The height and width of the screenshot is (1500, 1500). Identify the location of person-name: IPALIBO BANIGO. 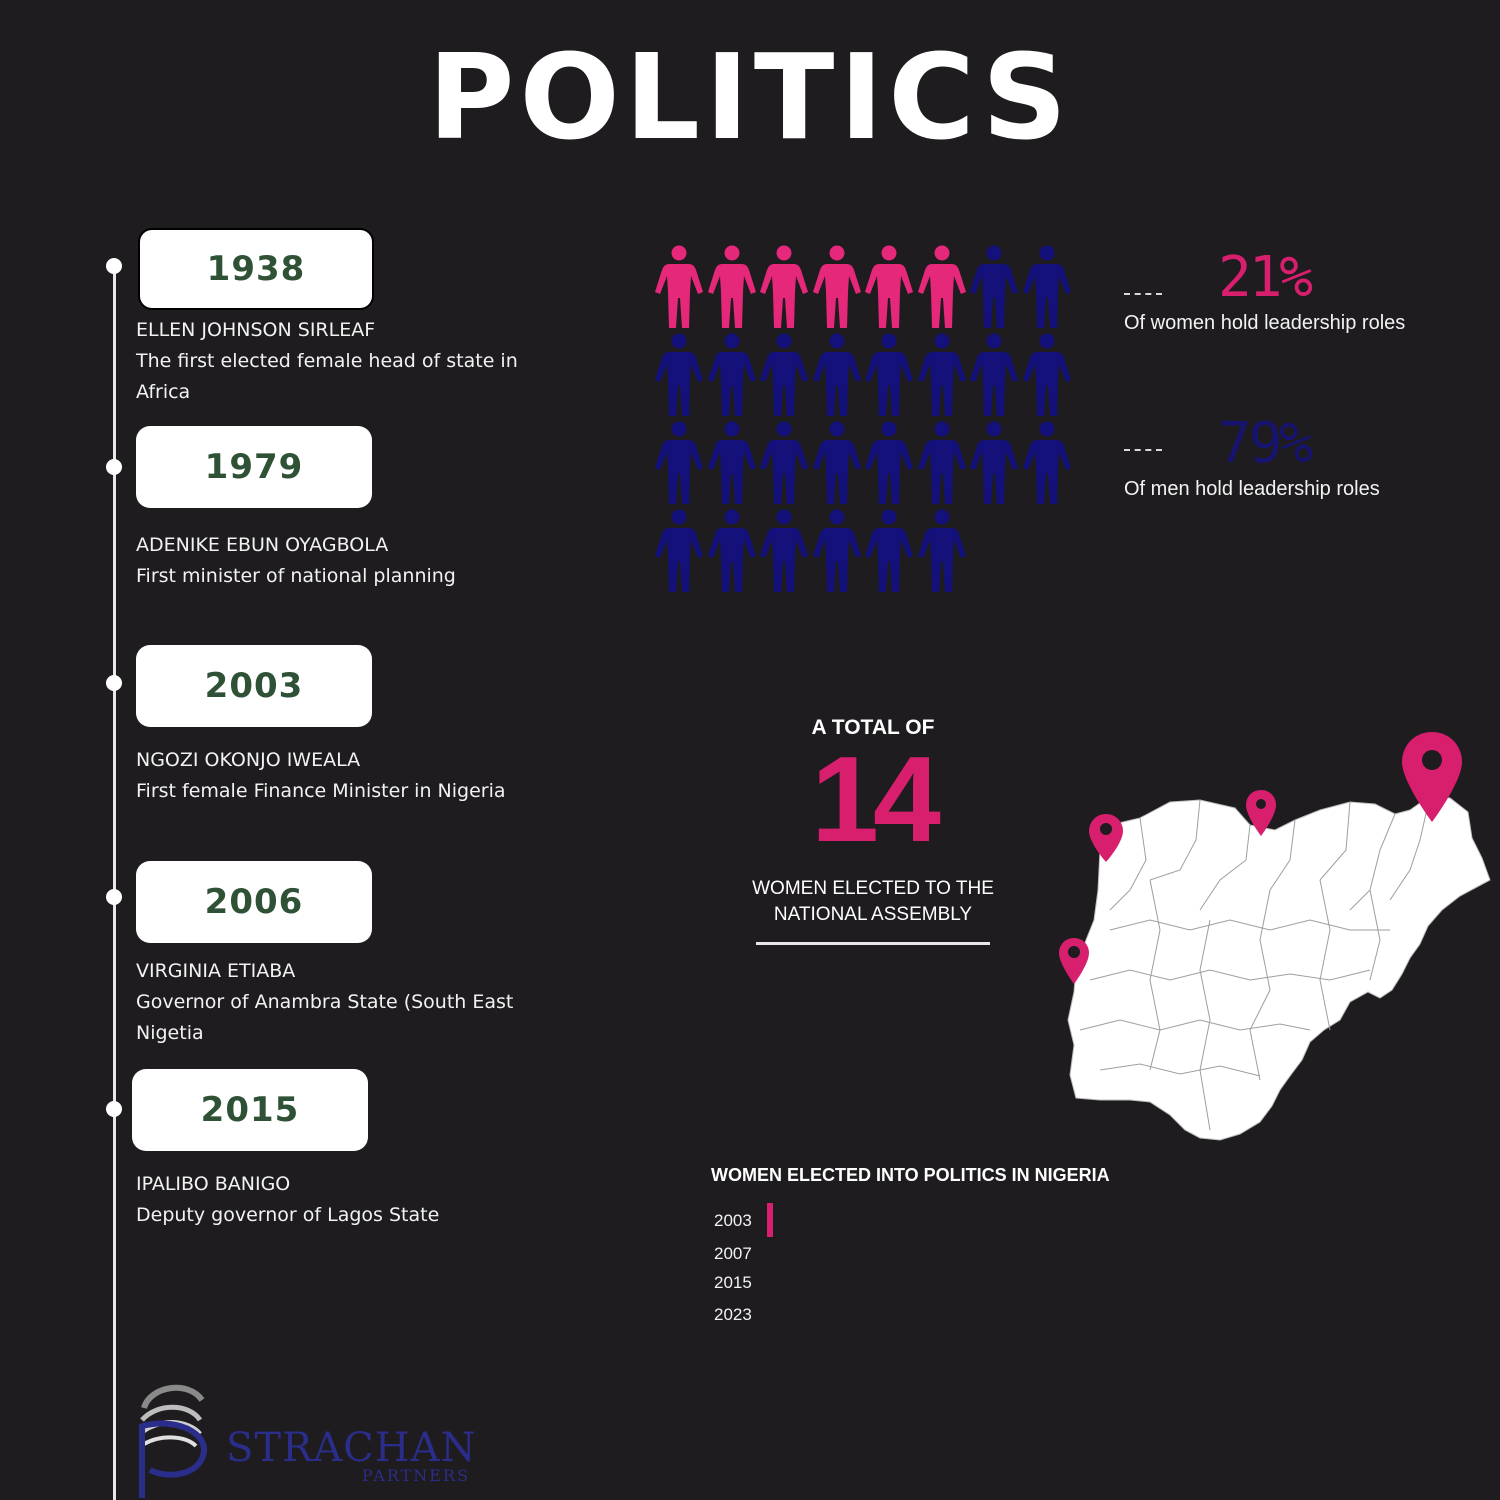
(213, 1184).